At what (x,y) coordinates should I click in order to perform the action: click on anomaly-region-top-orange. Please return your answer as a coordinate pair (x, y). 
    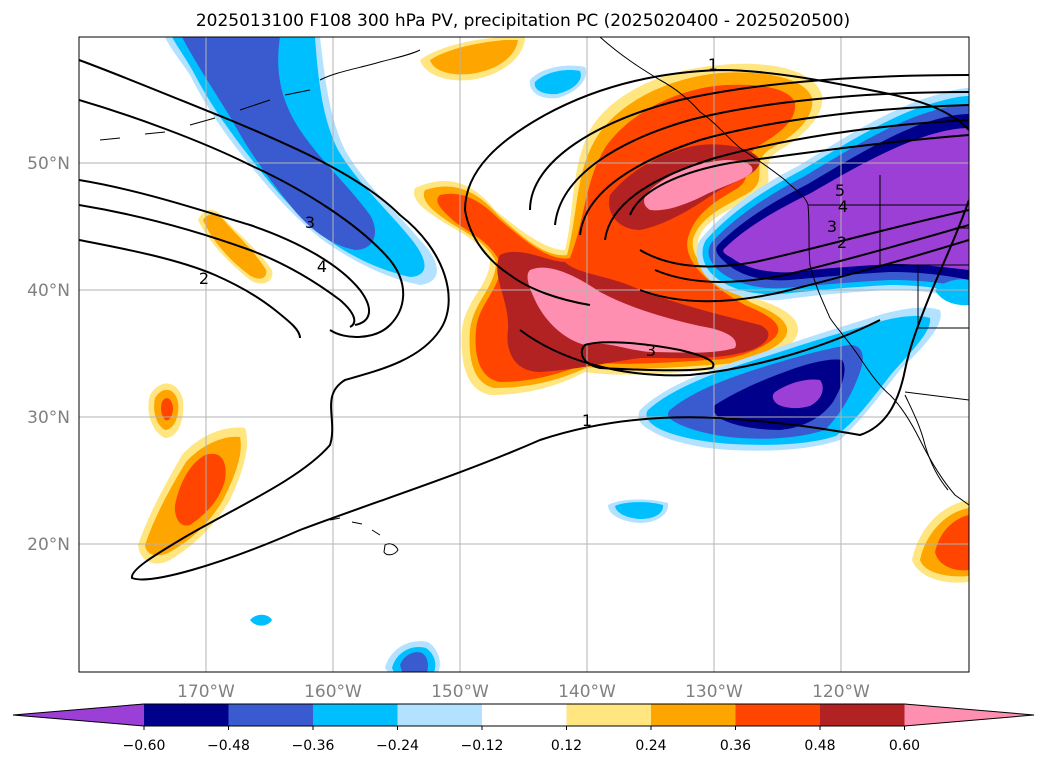
    Looking at the image, I should click on (474, 57).